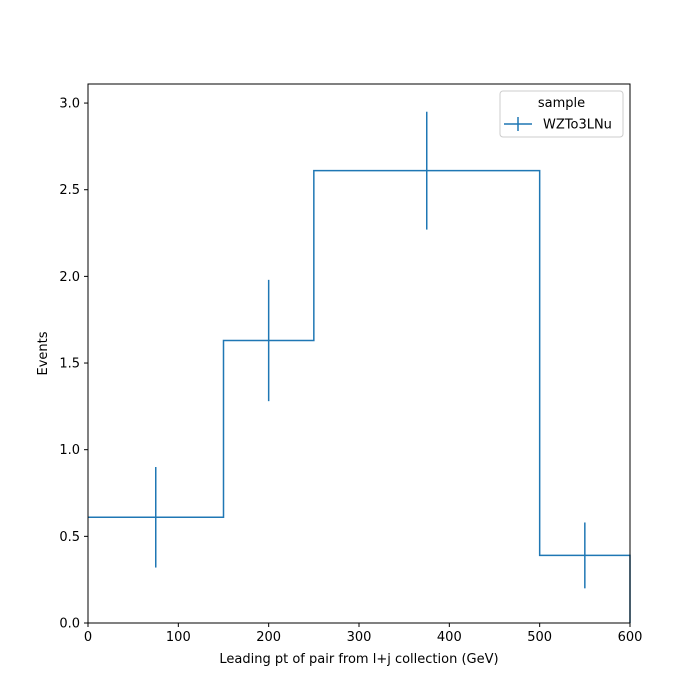 This screenshot has width=700, height=700. What do you see at coordinates (69, 537) in the screenshot?
I see `y-tick-label: 0.5` at bounding box center [69, 537].